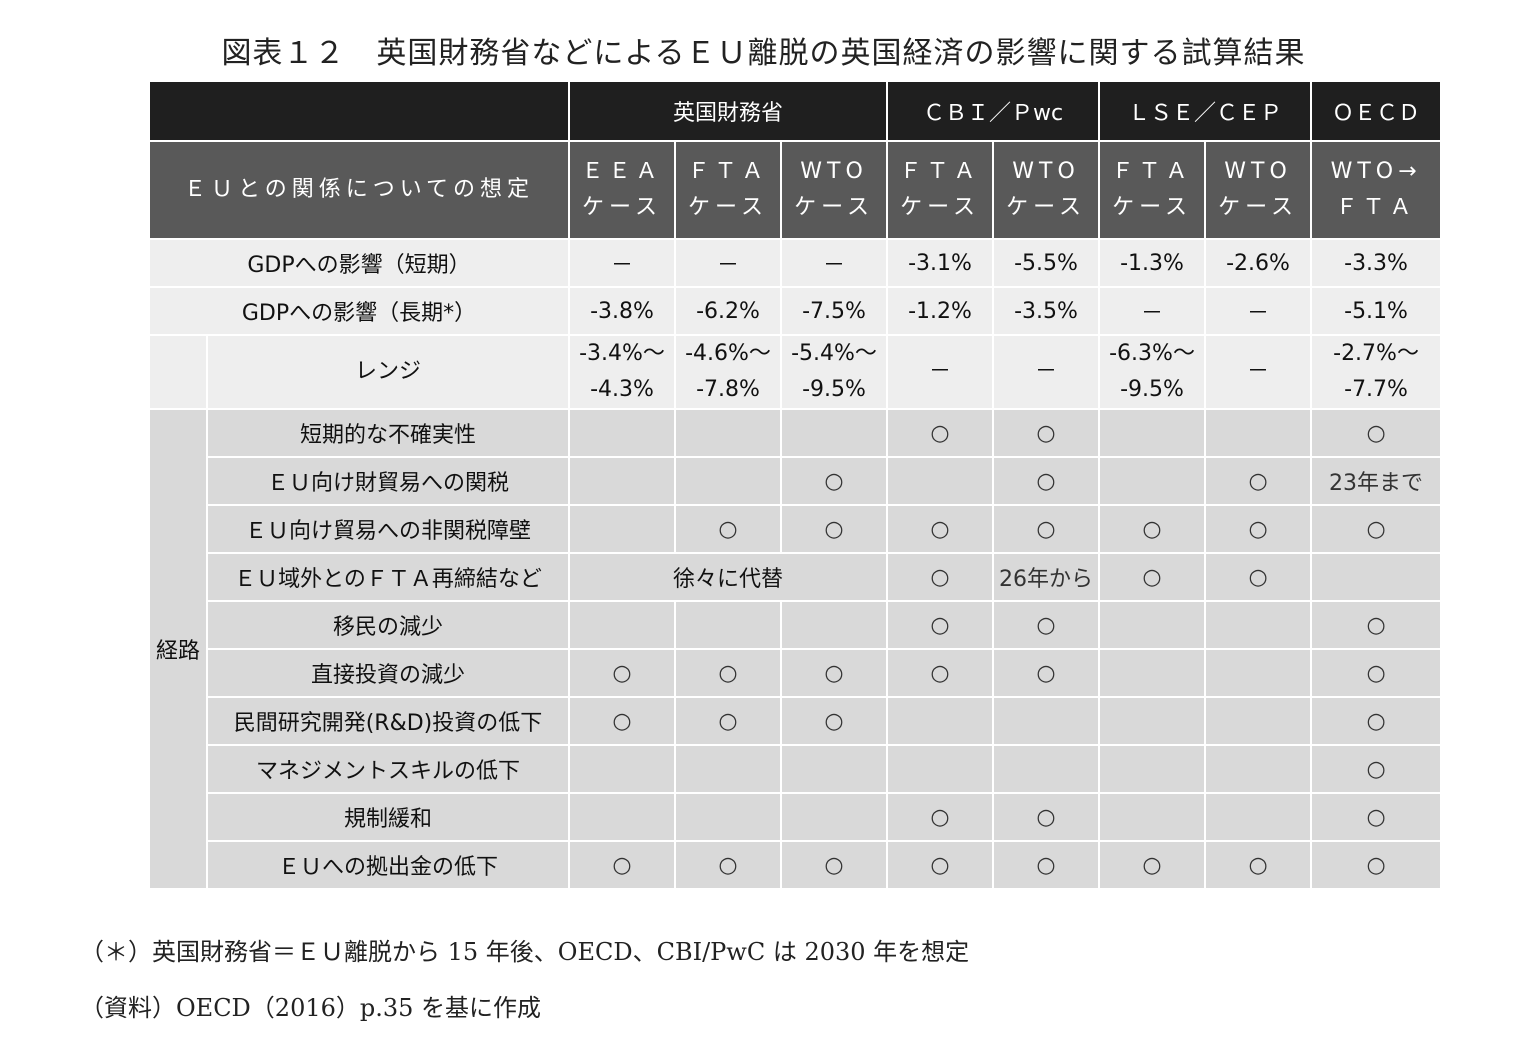 The image size is (1527, 1042). Describe the element at coordinates (388, 769) in the screenshot. I see `path-label: マネジメントスキルの低下` at that location.